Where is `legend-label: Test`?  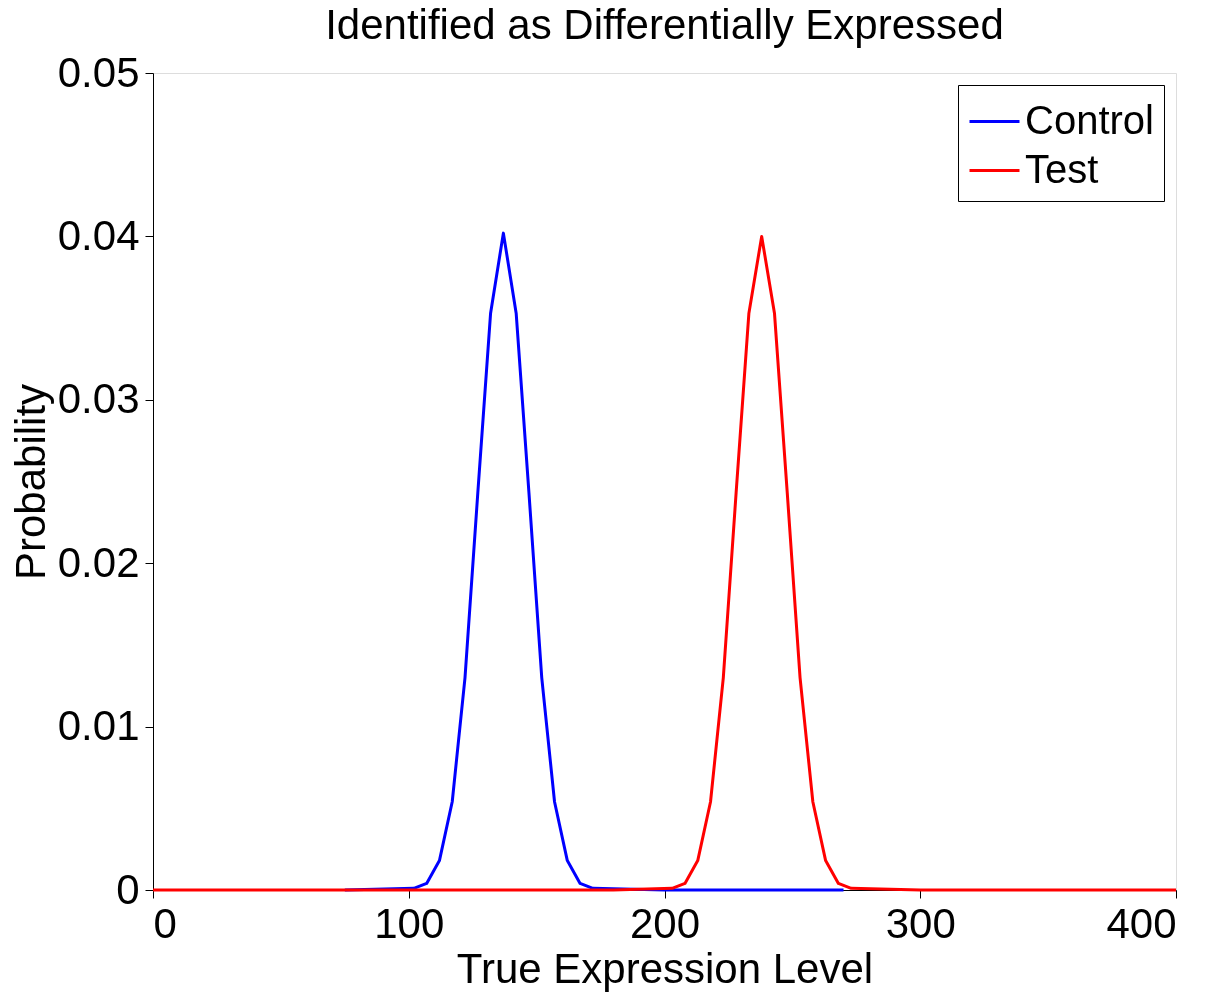 legend-label: Test is located at coordinates (1062, 168).